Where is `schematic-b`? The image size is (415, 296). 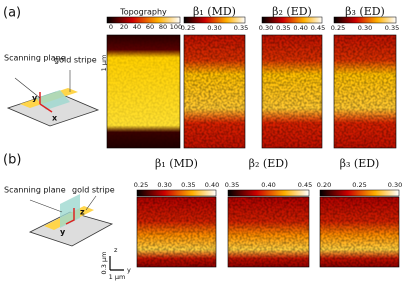 schematic-b is located at coordinates (71, 220).